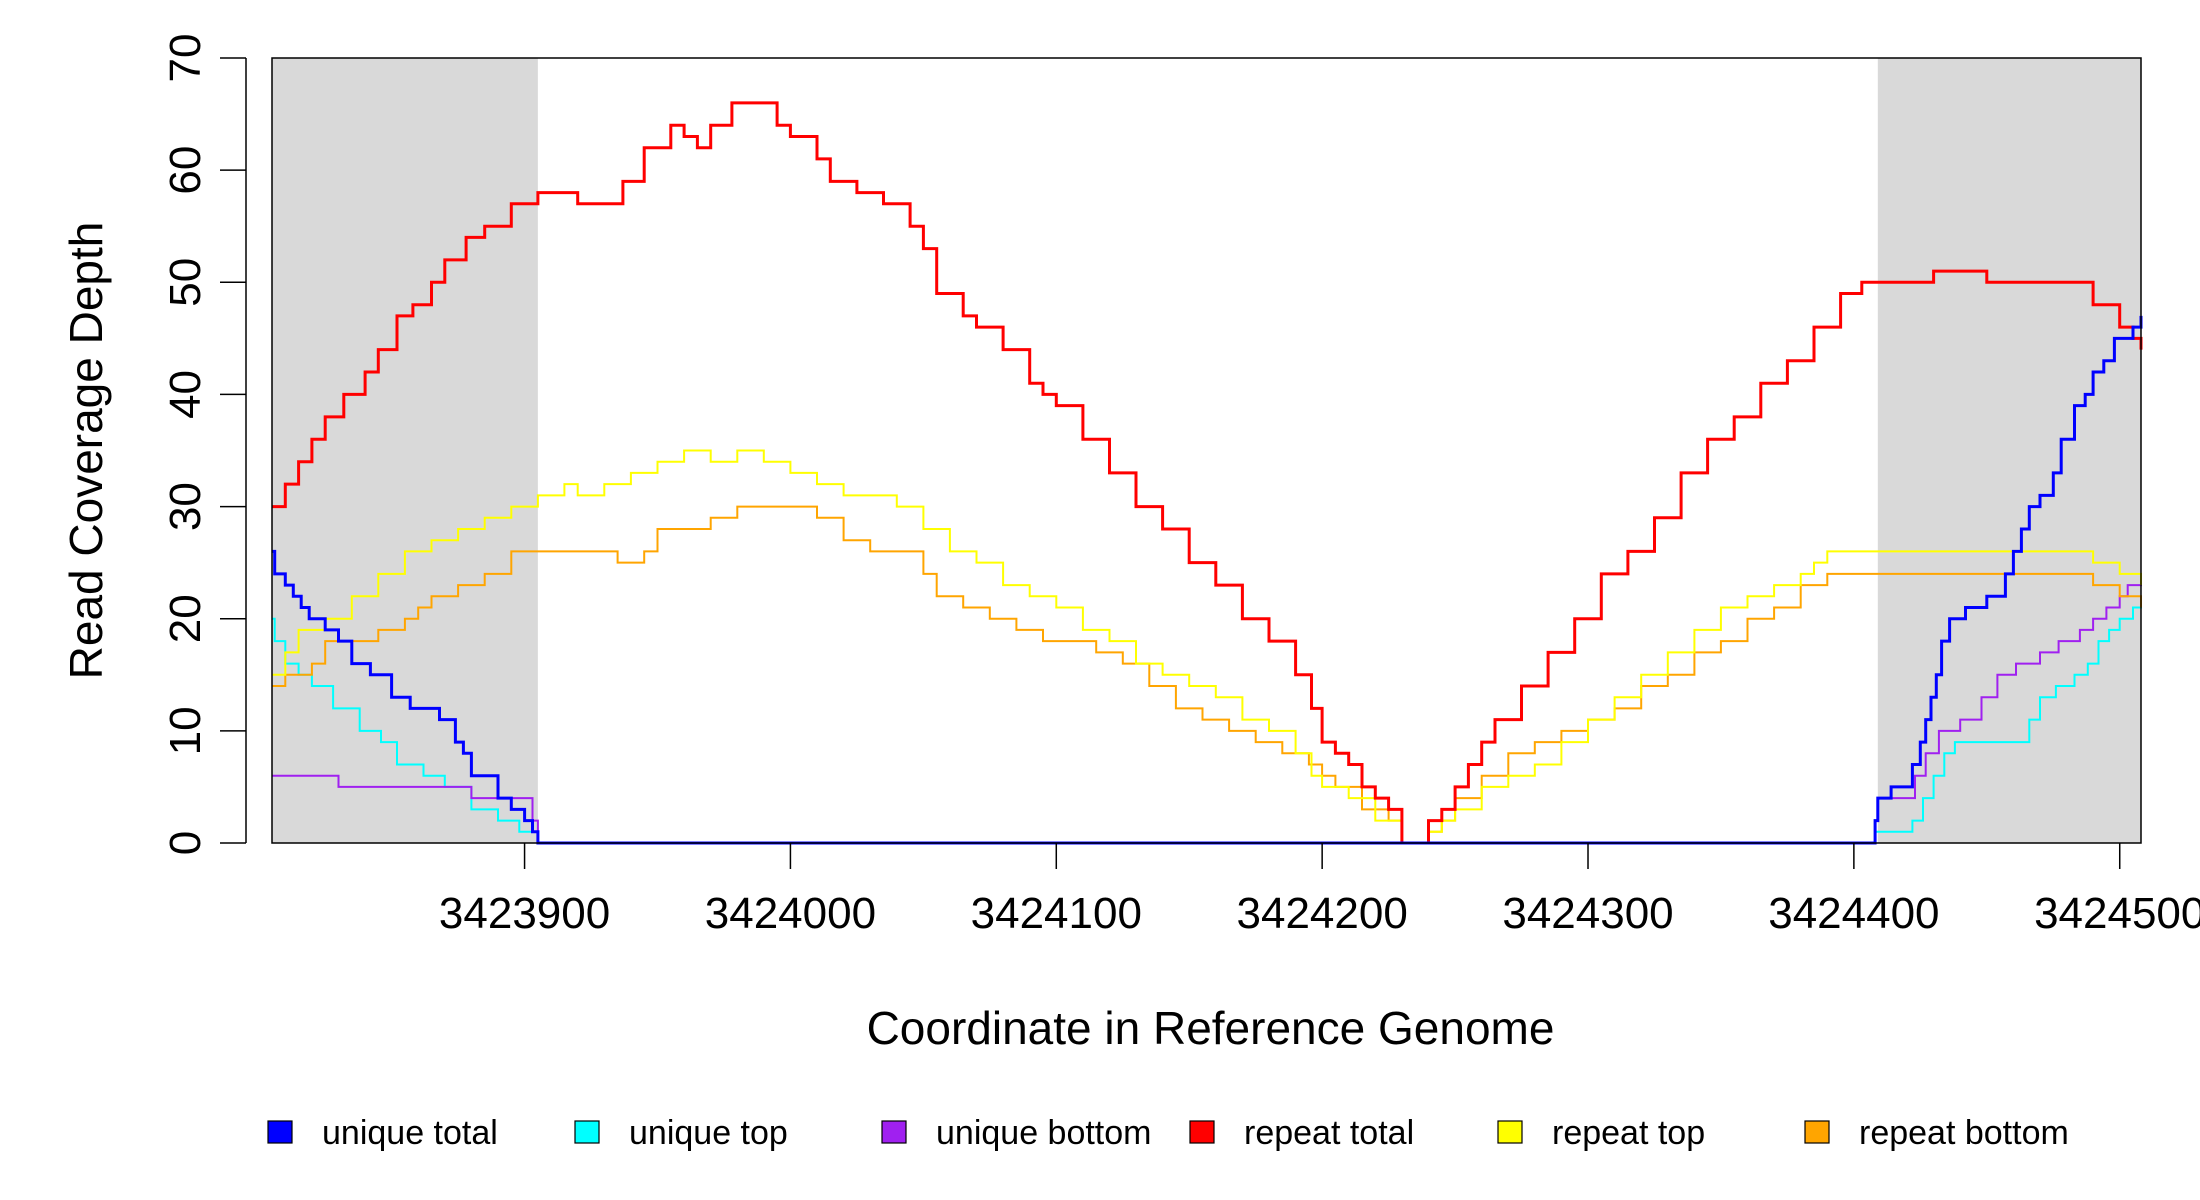  Describe the element at coordinates (1587, 913) in the screenshot. I see `x-tick-label: 3424300` at that location.